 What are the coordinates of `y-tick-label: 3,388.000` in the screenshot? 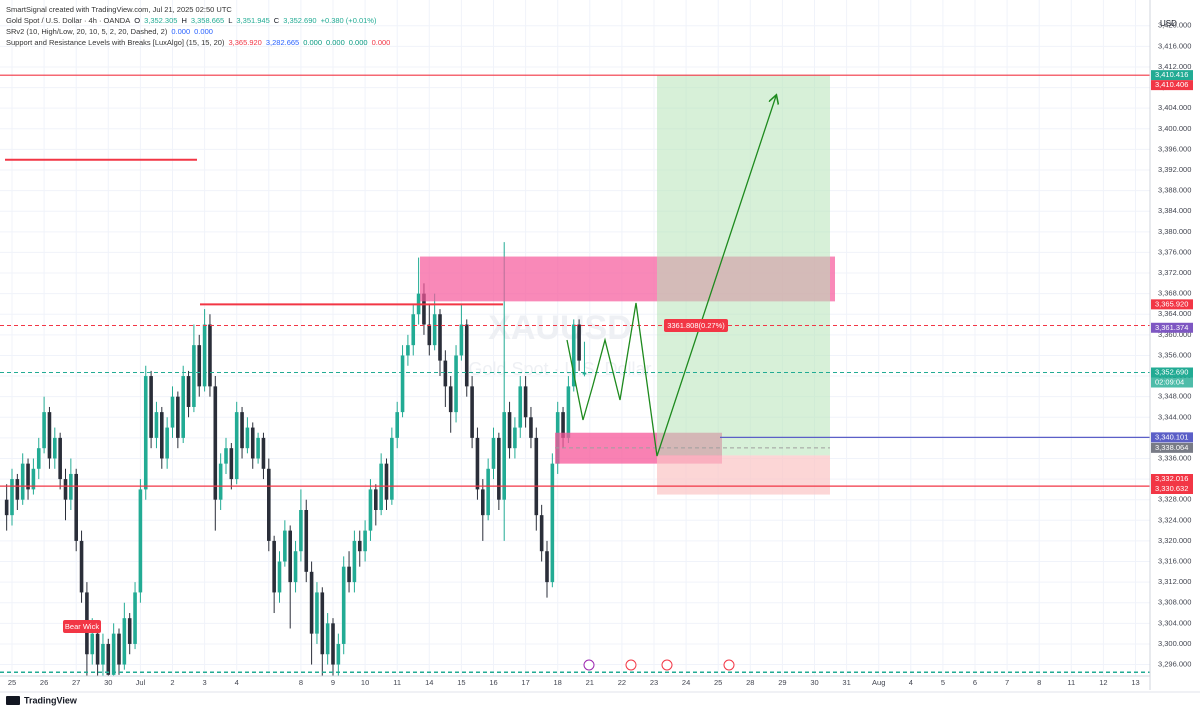 It's located at (1174, 190).